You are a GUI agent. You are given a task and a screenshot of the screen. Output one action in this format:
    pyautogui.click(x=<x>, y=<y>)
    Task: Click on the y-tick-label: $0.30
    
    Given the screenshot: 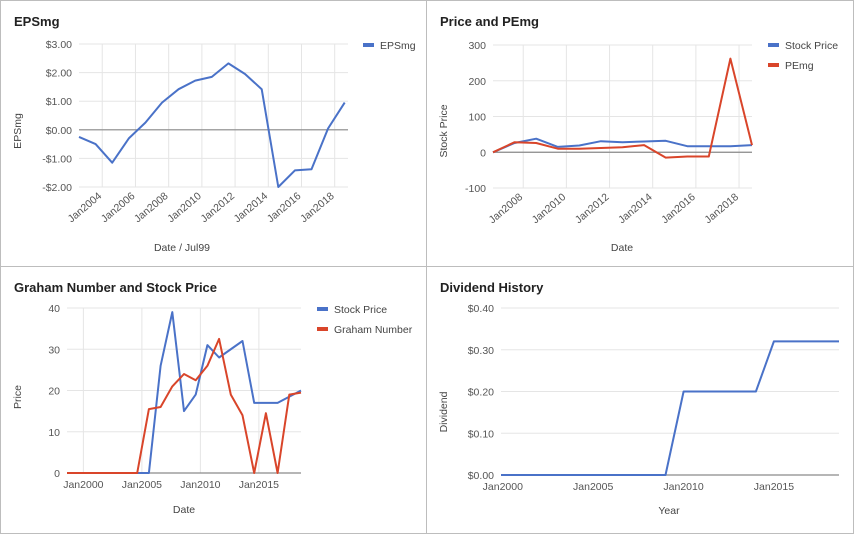 What is the action you would take?
    pyautogui.click(x=481, y=351)
    